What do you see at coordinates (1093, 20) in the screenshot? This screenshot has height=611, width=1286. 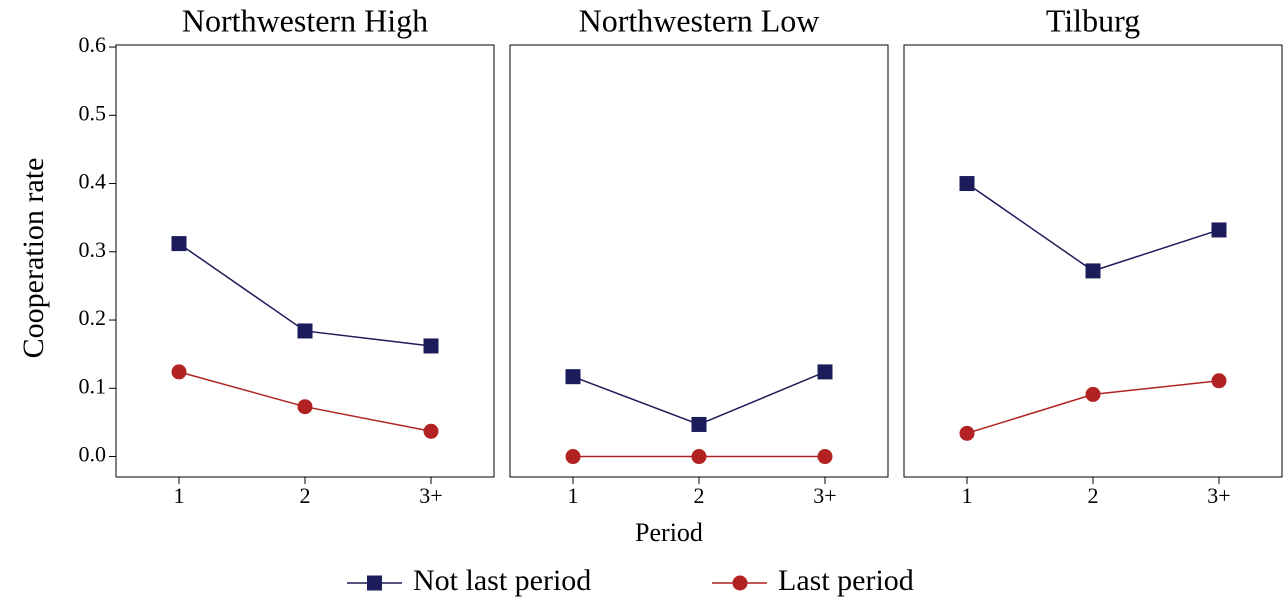 I see `panel-title: Tilburg` at bounding box center [1093, 20].